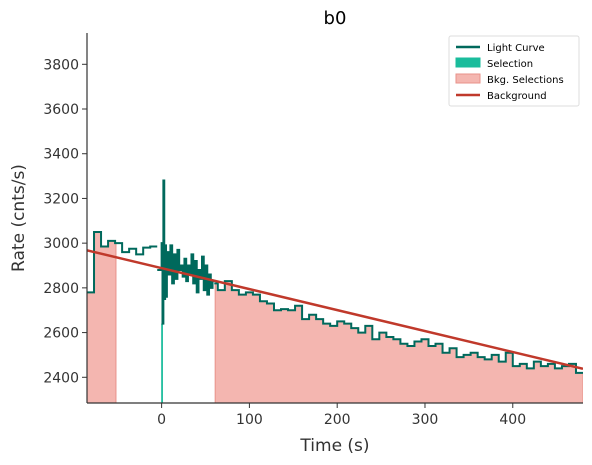  Describe the element at coordinates (161, 420) in the screenshot. I see `x-tick-label: 0` at that location.